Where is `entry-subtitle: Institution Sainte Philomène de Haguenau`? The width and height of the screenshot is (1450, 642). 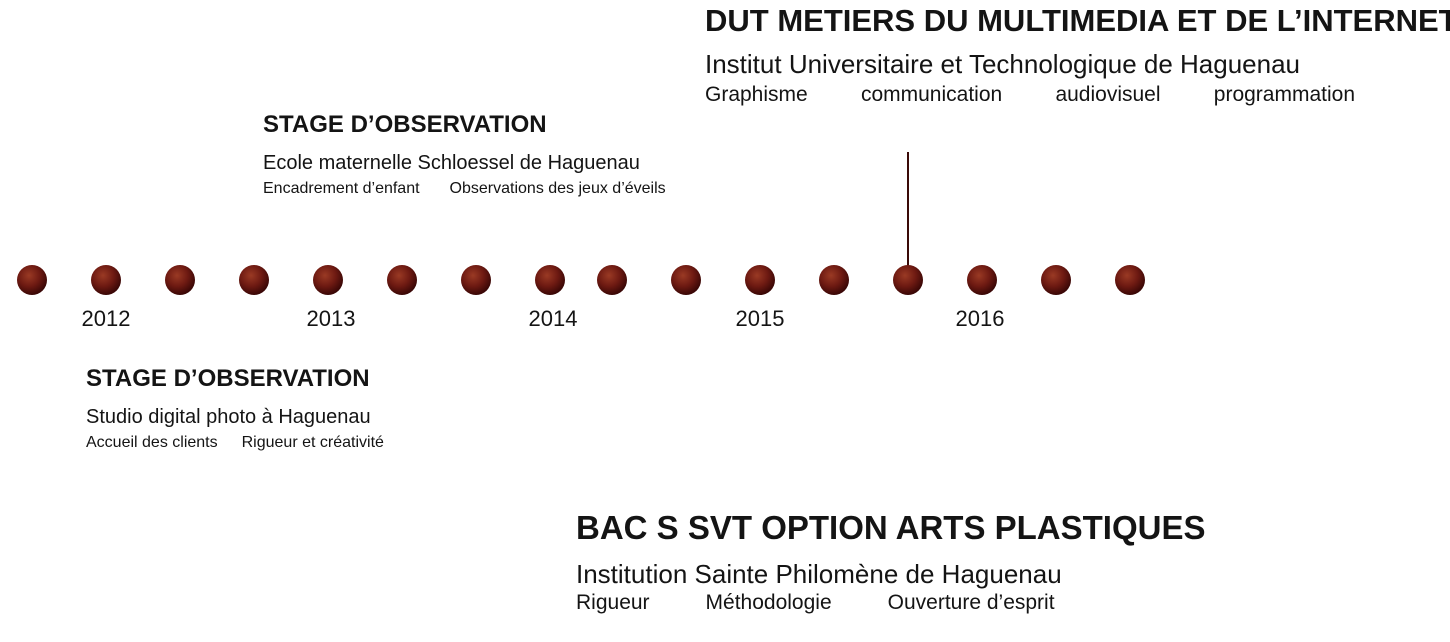
entry-subtitle: Institution Sainte Philomène de Haguenau is located at coordinates (819, 574).